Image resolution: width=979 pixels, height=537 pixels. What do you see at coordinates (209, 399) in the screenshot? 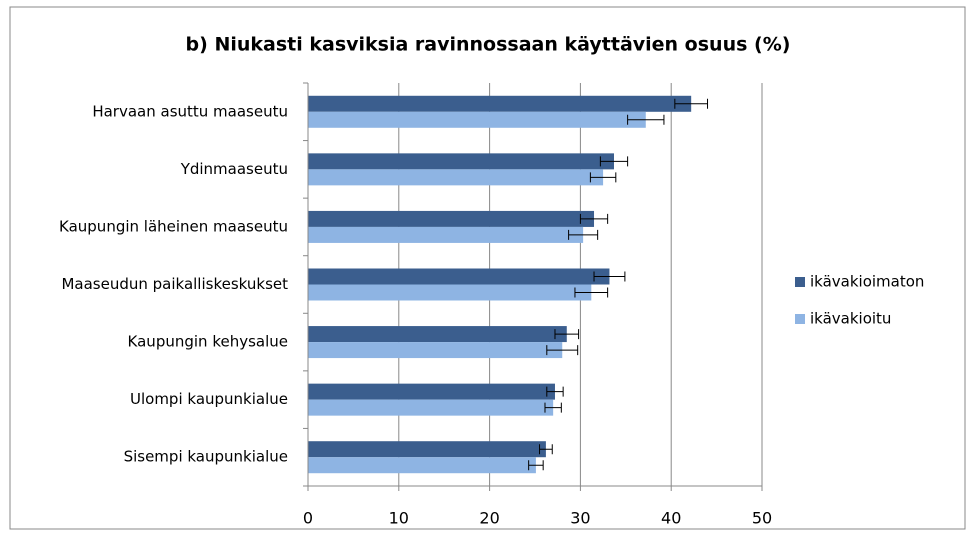
I see `y-tick-label: Ulompi kaupunkialue` at bounding box center [209, 399].